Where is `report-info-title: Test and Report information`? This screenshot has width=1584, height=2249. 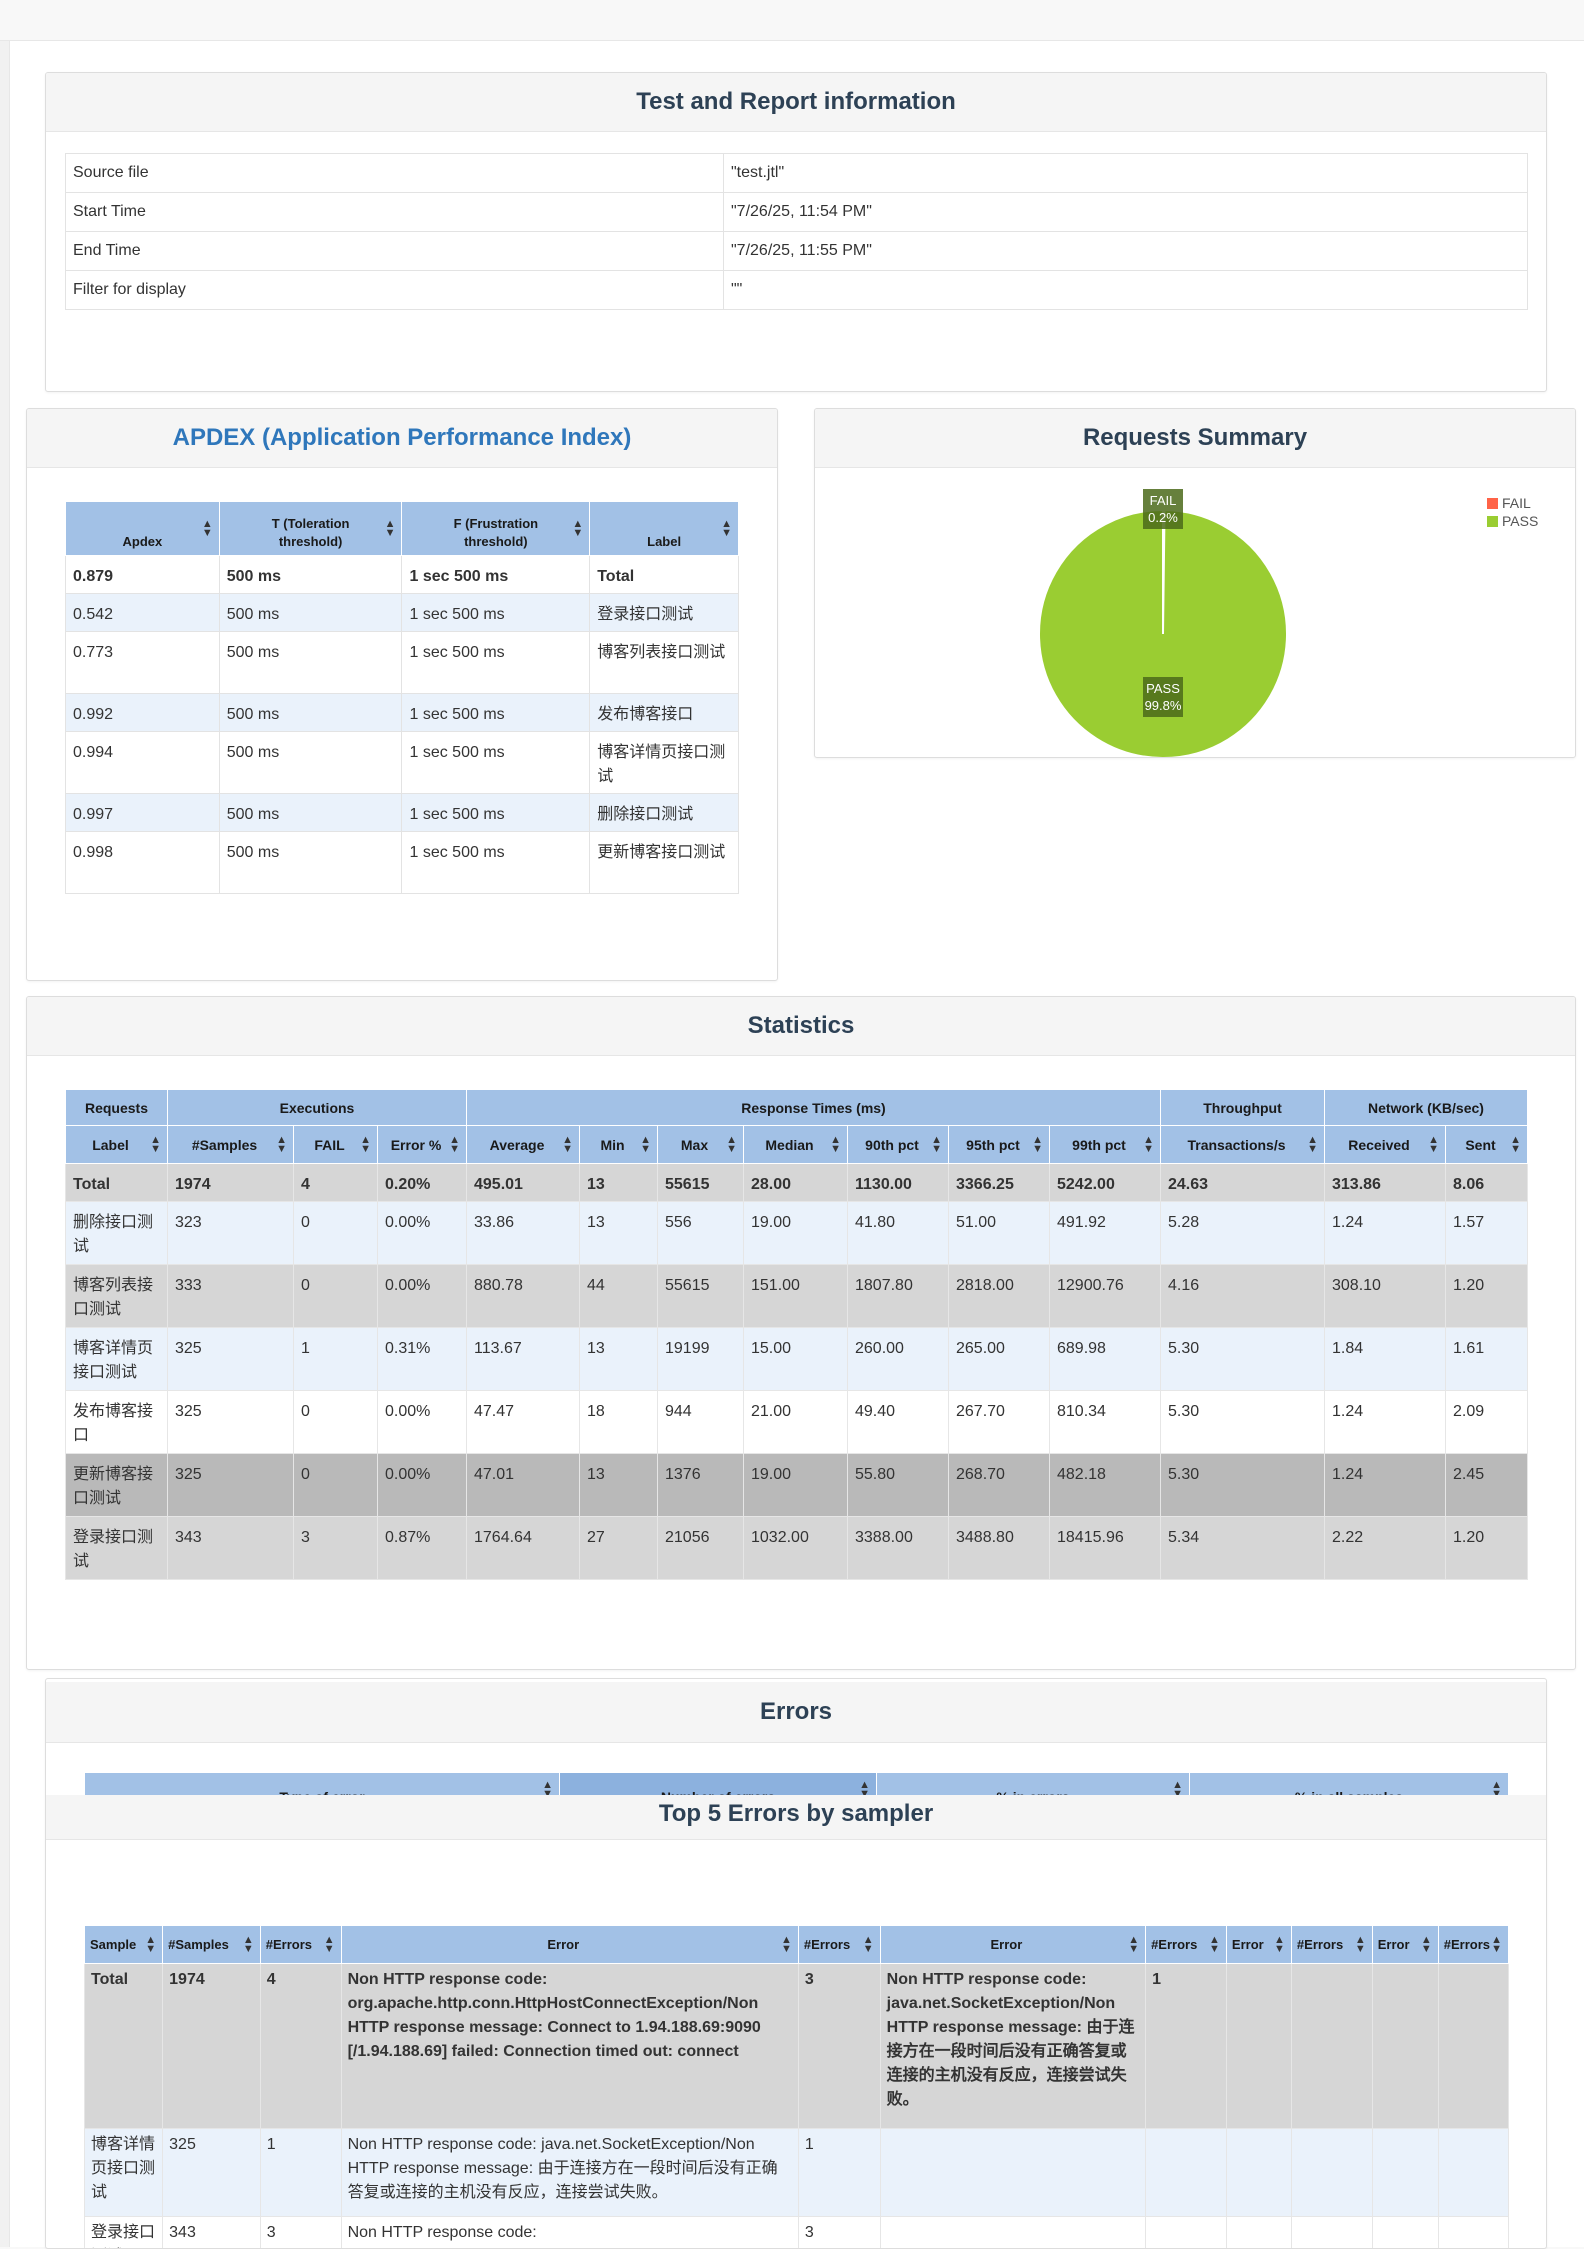
report-info-title: Test and Report information is located at coordinates (796, 102).